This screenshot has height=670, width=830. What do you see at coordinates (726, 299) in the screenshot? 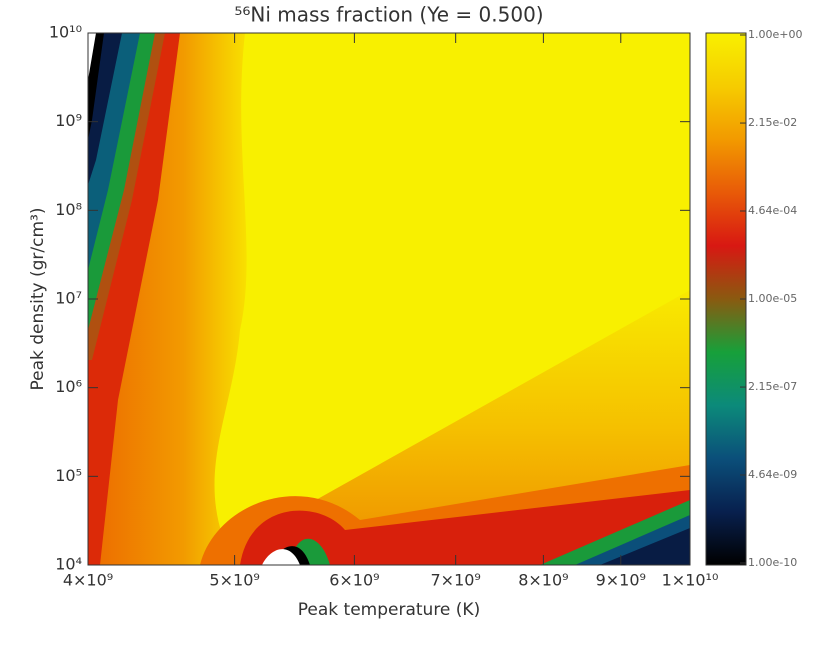
I see `colorbar` at bounding box center [726, 299].